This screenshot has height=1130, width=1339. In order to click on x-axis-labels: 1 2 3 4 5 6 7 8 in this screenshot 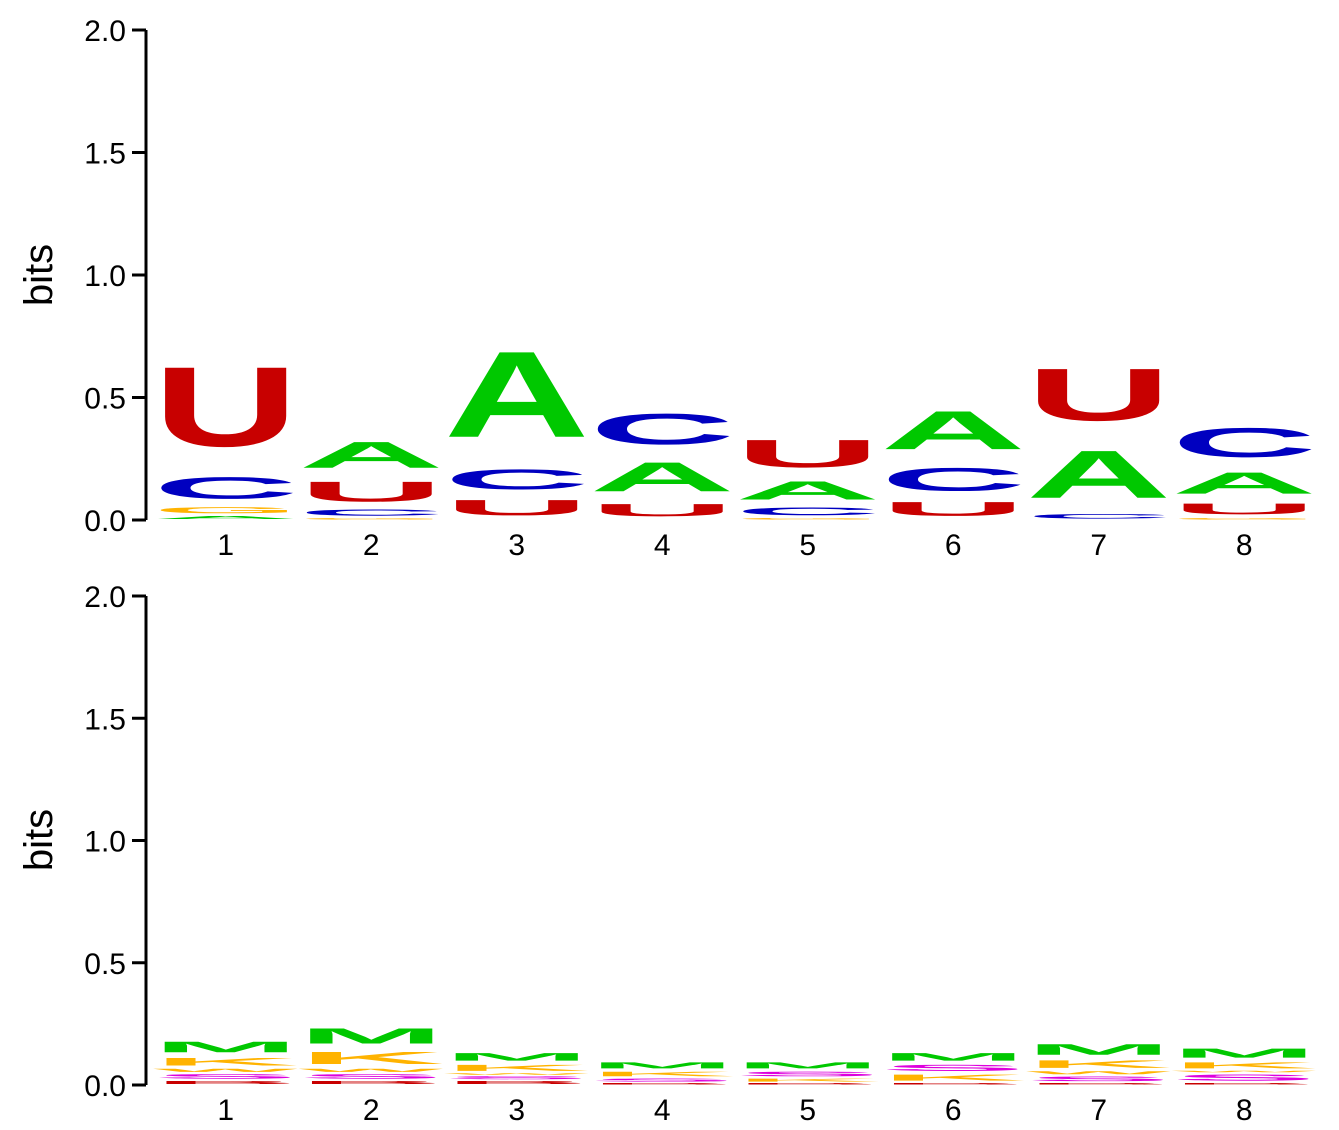, I will do `click(734, 545)`.